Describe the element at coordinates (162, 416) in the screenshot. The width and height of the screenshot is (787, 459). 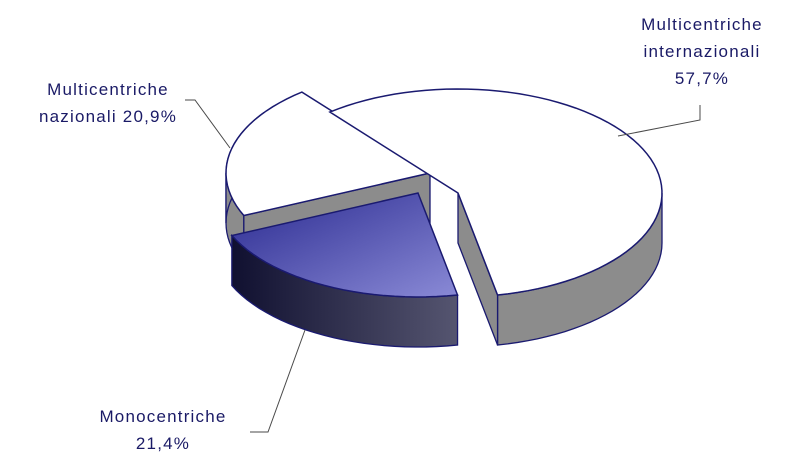
I see `label-monocentriche-0: Monocentriche` at that location.